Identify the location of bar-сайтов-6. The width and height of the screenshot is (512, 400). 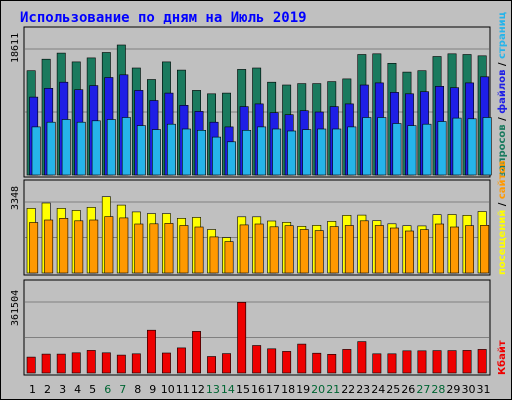
(109, 245).